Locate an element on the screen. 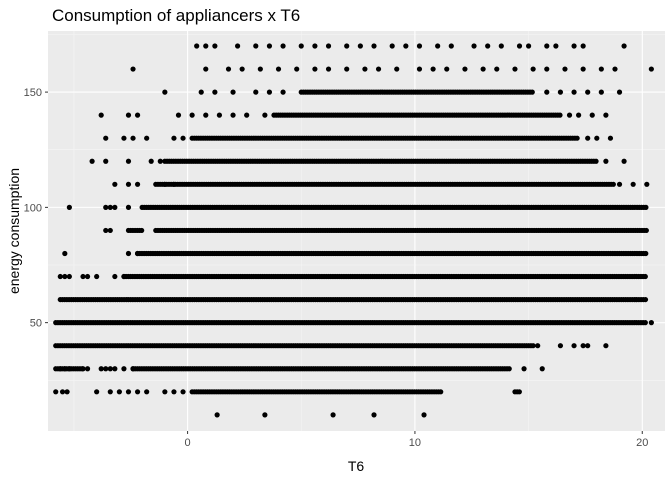  y-tick-label: 150 is located at coordinates (33, 93).